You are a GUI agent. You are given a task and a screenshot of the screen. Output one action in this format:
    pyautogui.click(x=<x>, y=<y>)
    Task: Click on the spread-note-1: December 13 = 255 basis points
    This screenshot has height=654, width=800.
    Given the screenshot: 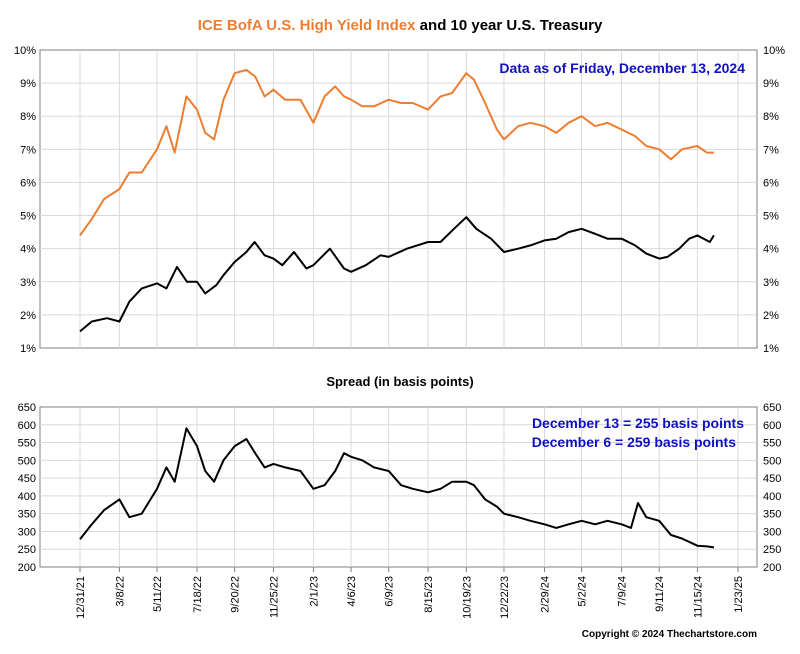 What is the action you would take?
    pyautogui.click(x=638, y=423)
    